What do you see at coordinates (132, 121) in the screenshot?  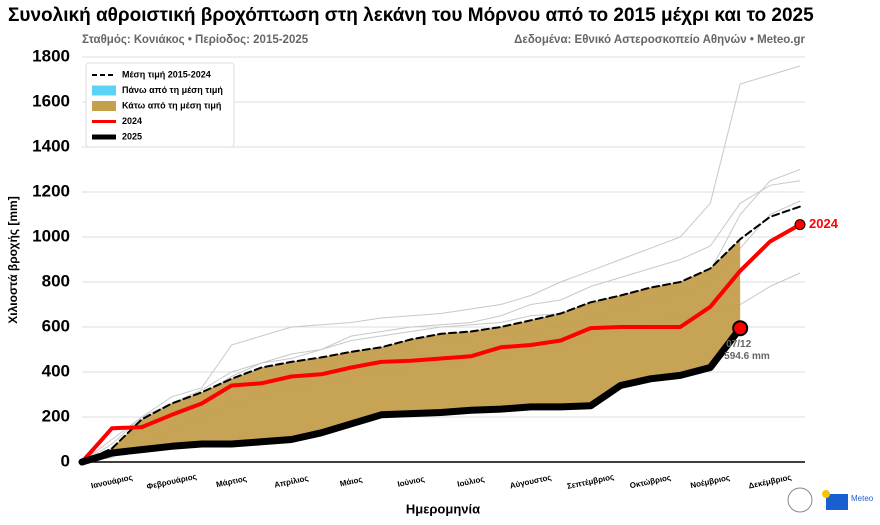 I see `legend-label: 2024` at bounding box center [132, 121].